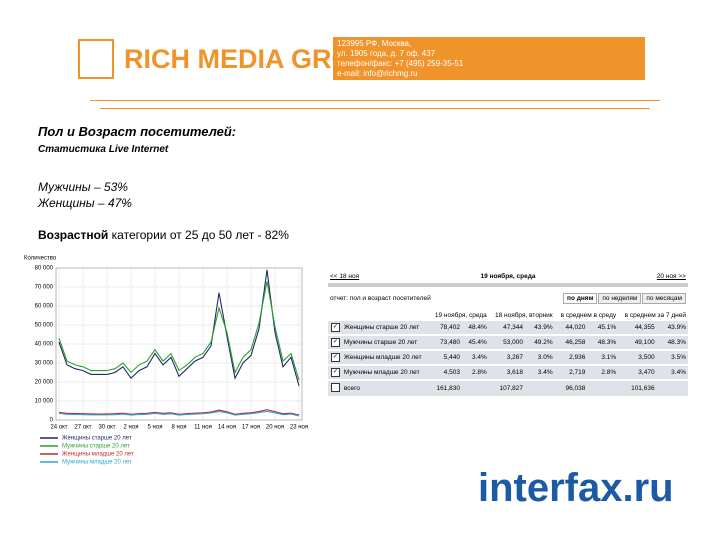 Image resolution: width=720 pixels, height=540 pixels. What do you see at coordinates (475, 328) in the screenshot?
I see `cell: 48.4%` at bounding box center [475, 328].